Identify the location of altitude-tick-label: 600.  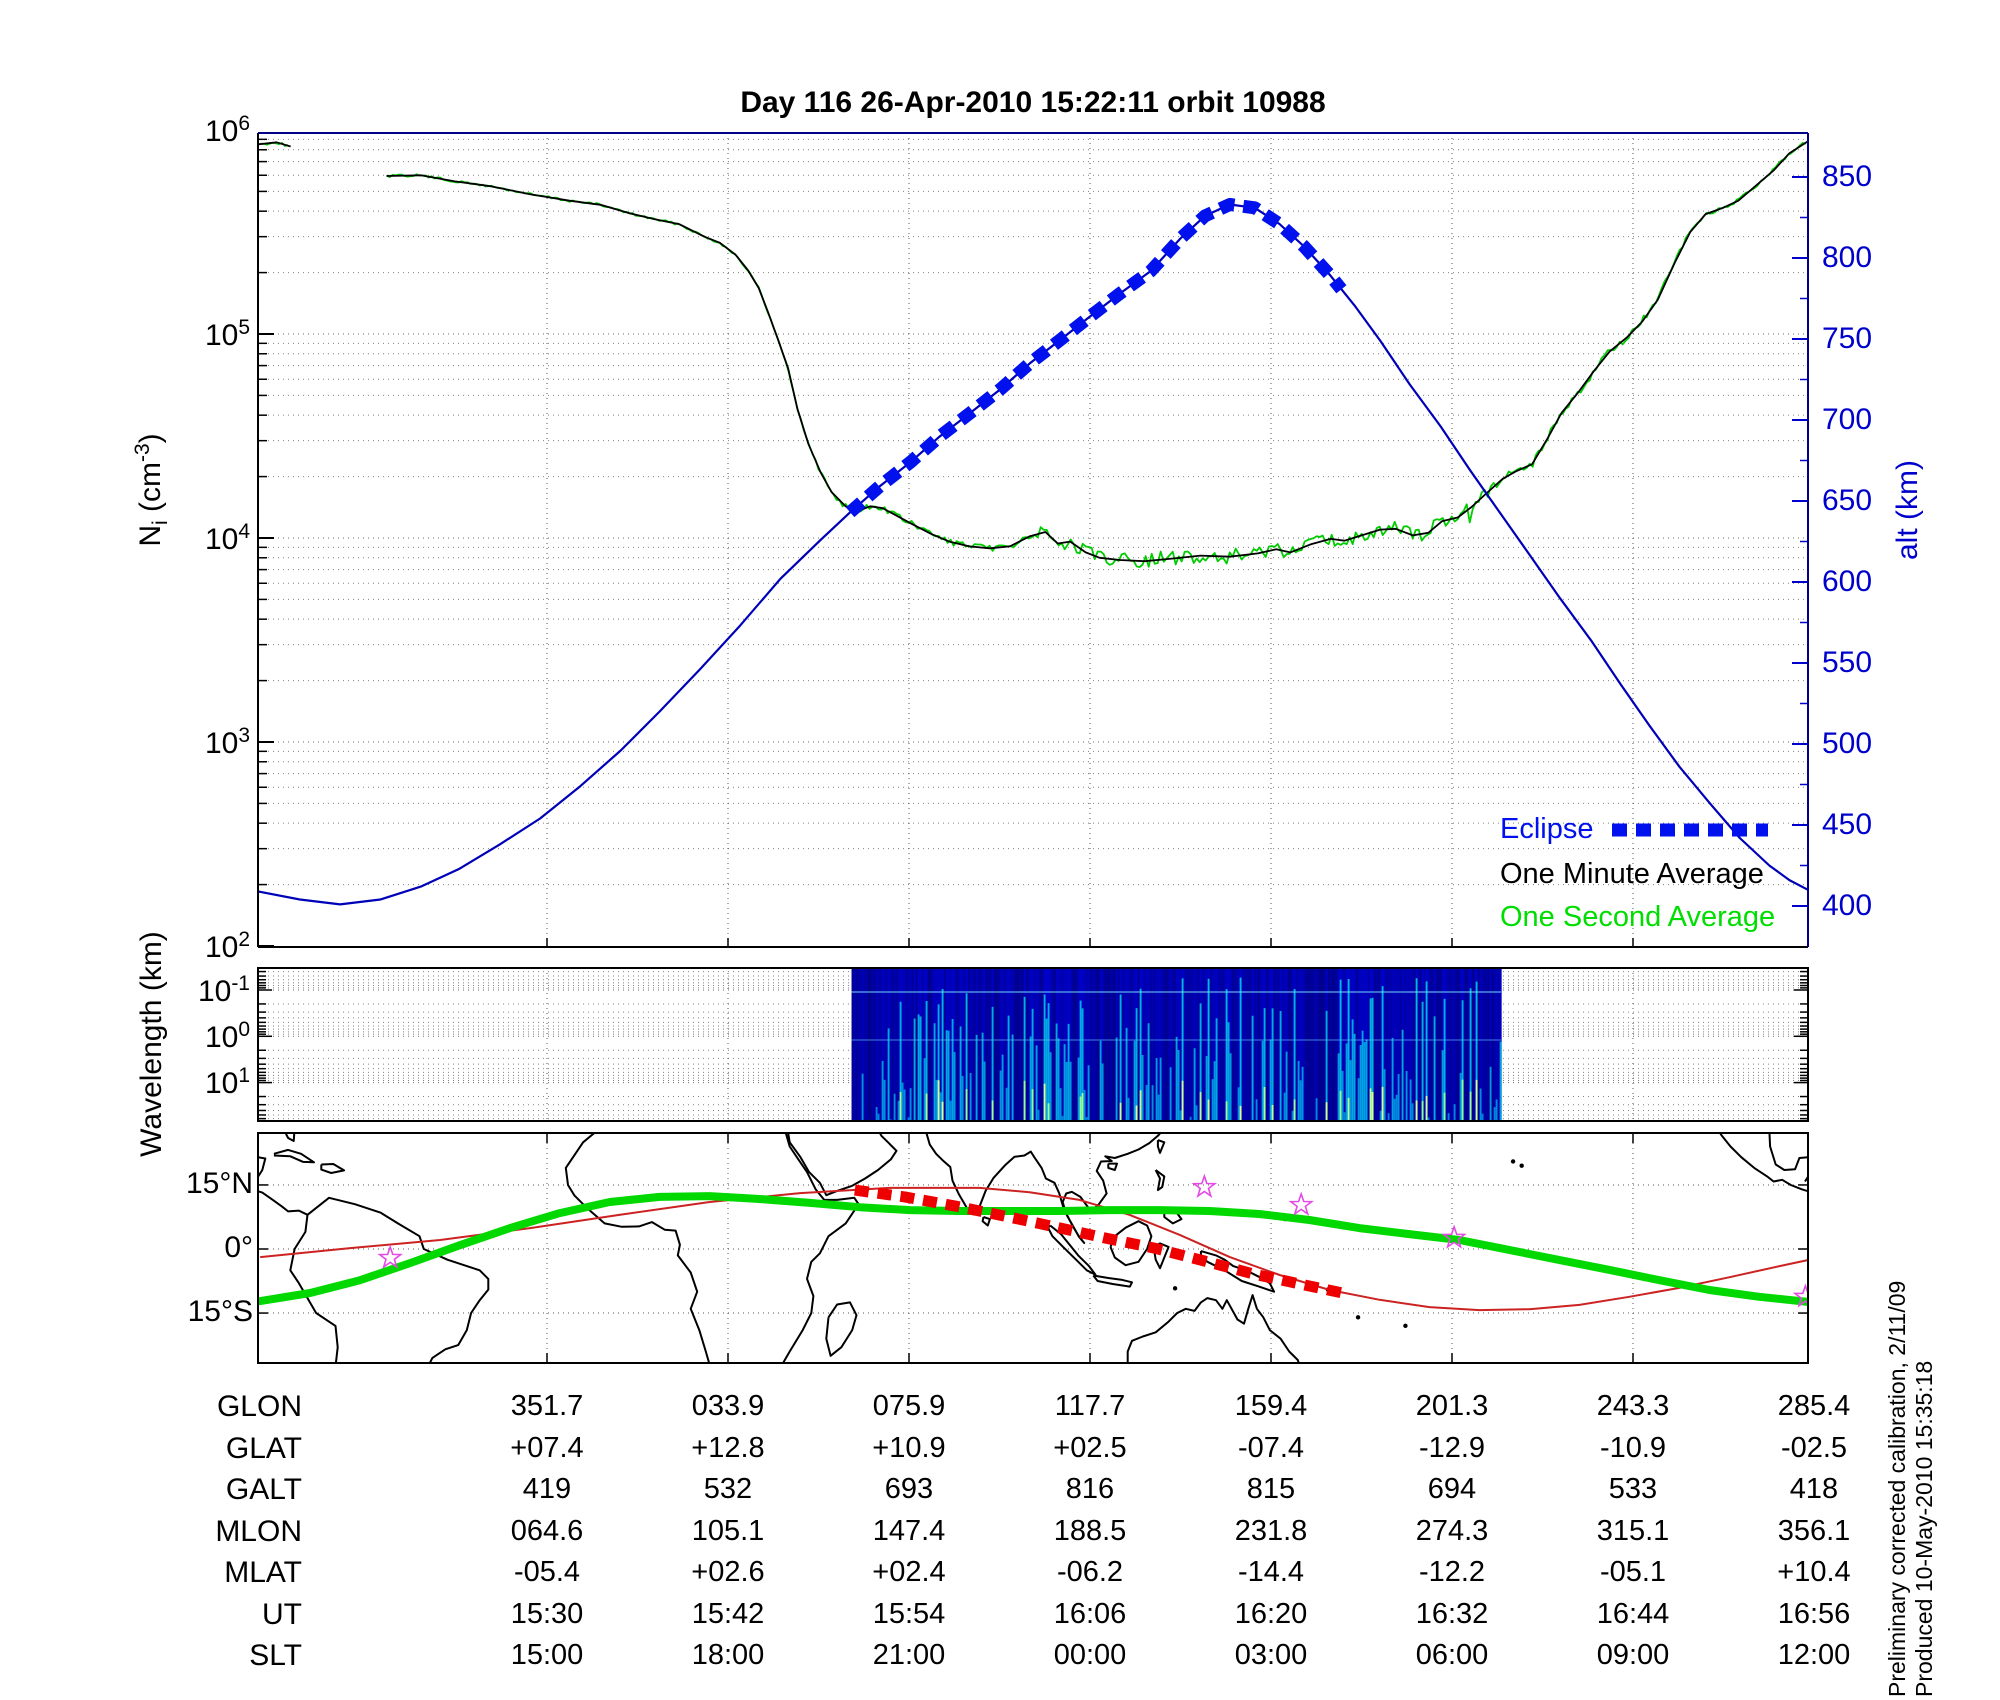
(1847, 581).